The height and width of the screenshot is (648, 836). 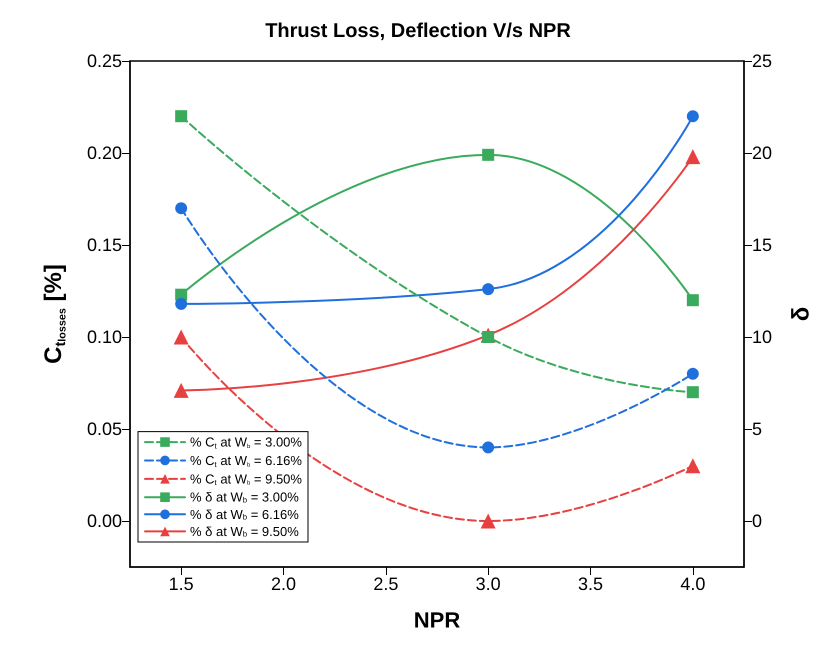 I want to click on x-axis-title: NPR, so click(x=437, y=620).